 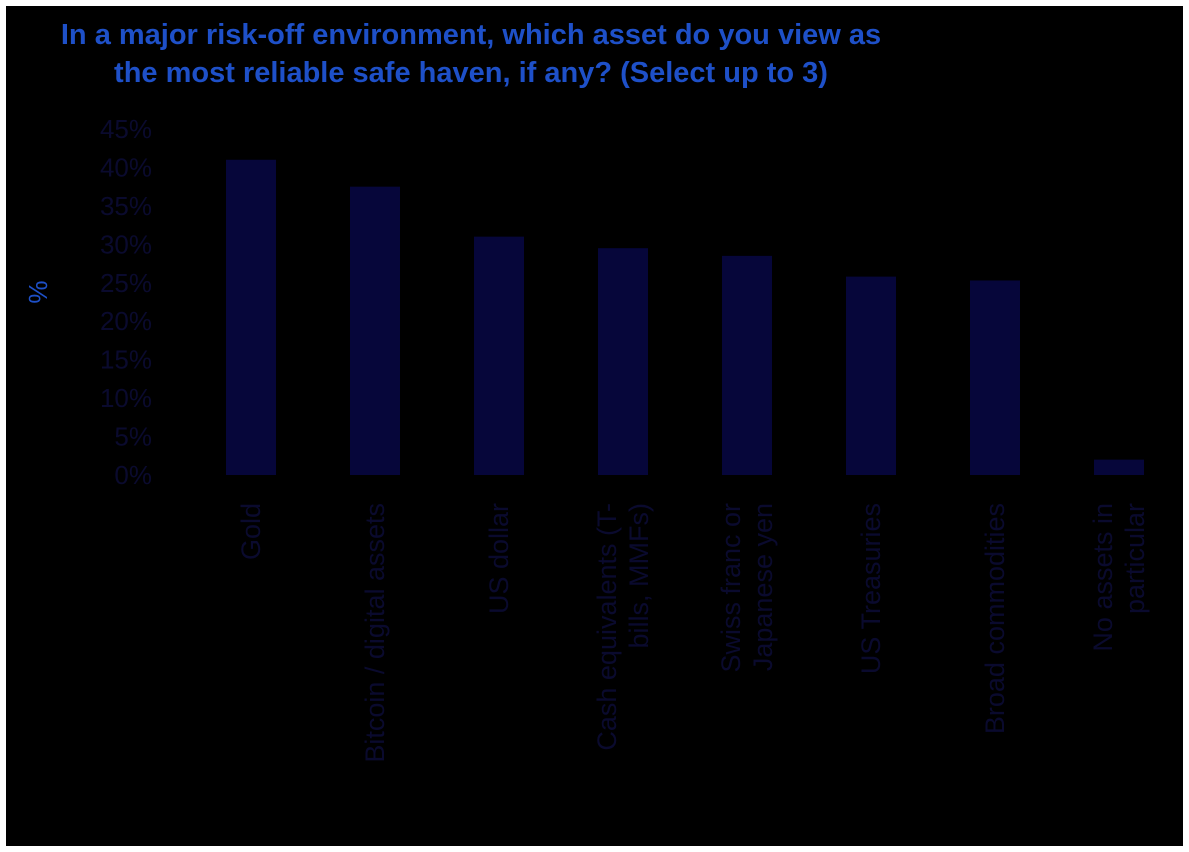 I want to click on x-tick-label: particular, so click(x=1135, y=558).